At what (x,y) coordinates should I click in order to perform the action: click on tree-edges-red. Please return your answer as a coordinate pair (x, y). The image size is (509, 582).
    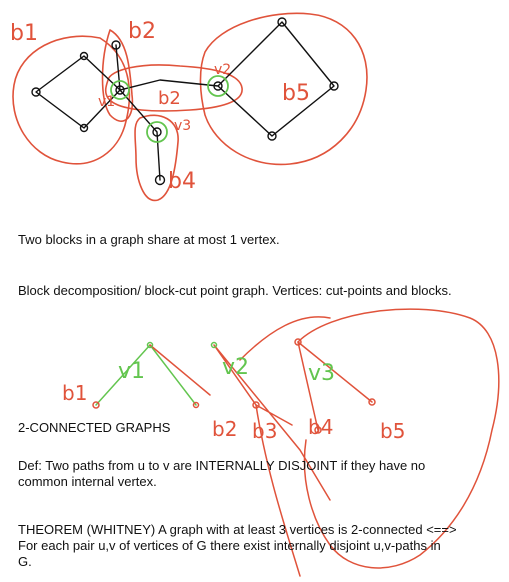
    Looking at the image, I should click on (261, 421).